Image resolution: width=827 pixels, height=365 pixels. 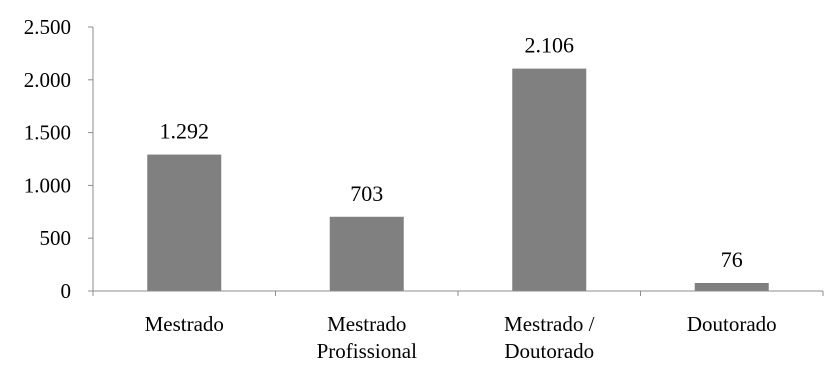 I want to click on category-label: Mestrado, so click(x=184, y=324).